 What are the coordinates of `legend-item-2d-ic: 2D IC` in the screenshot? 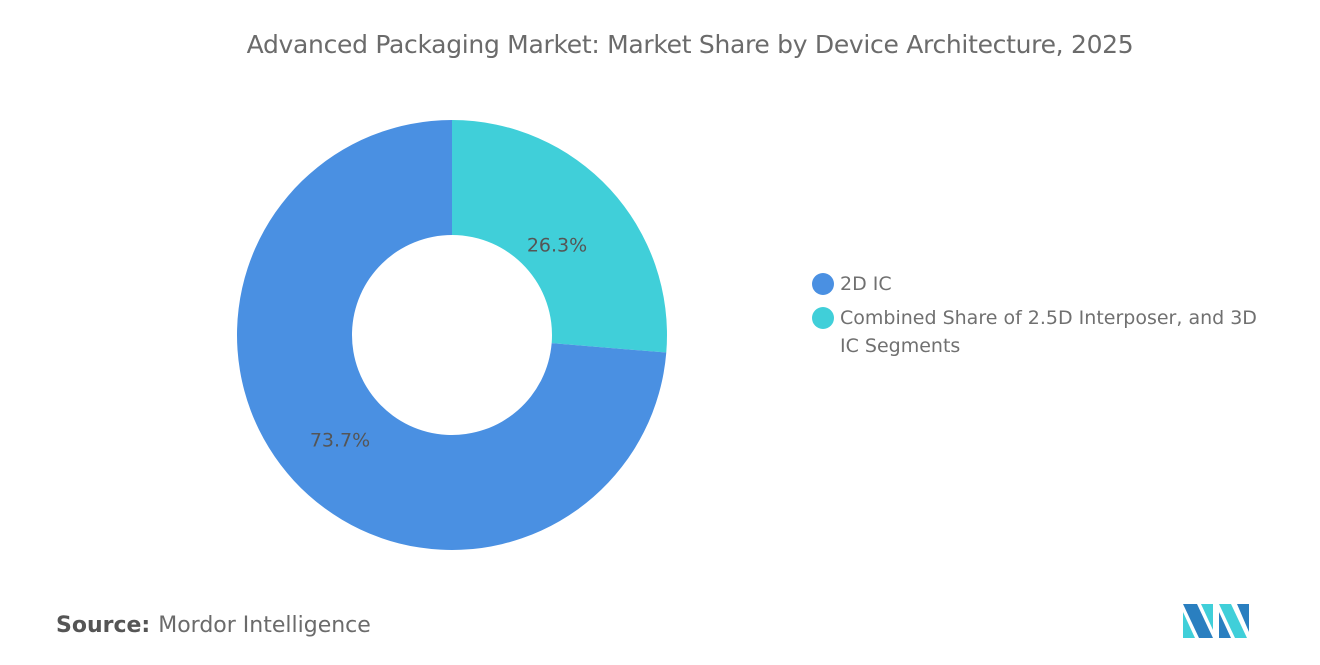 It's located at (1037, 284).